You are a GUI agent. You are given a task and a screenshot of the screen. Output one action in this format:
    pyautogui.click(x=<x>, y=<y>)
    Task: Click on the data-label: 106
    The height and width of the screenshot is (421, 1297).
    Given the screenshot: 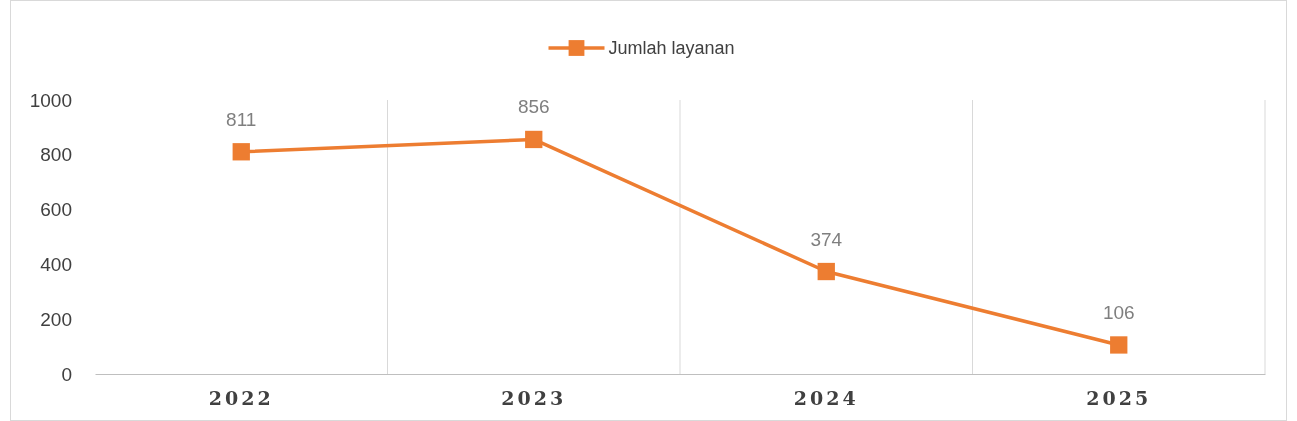 What is the action you would take?
    pyautogui.click(x=1118, y=312)
    